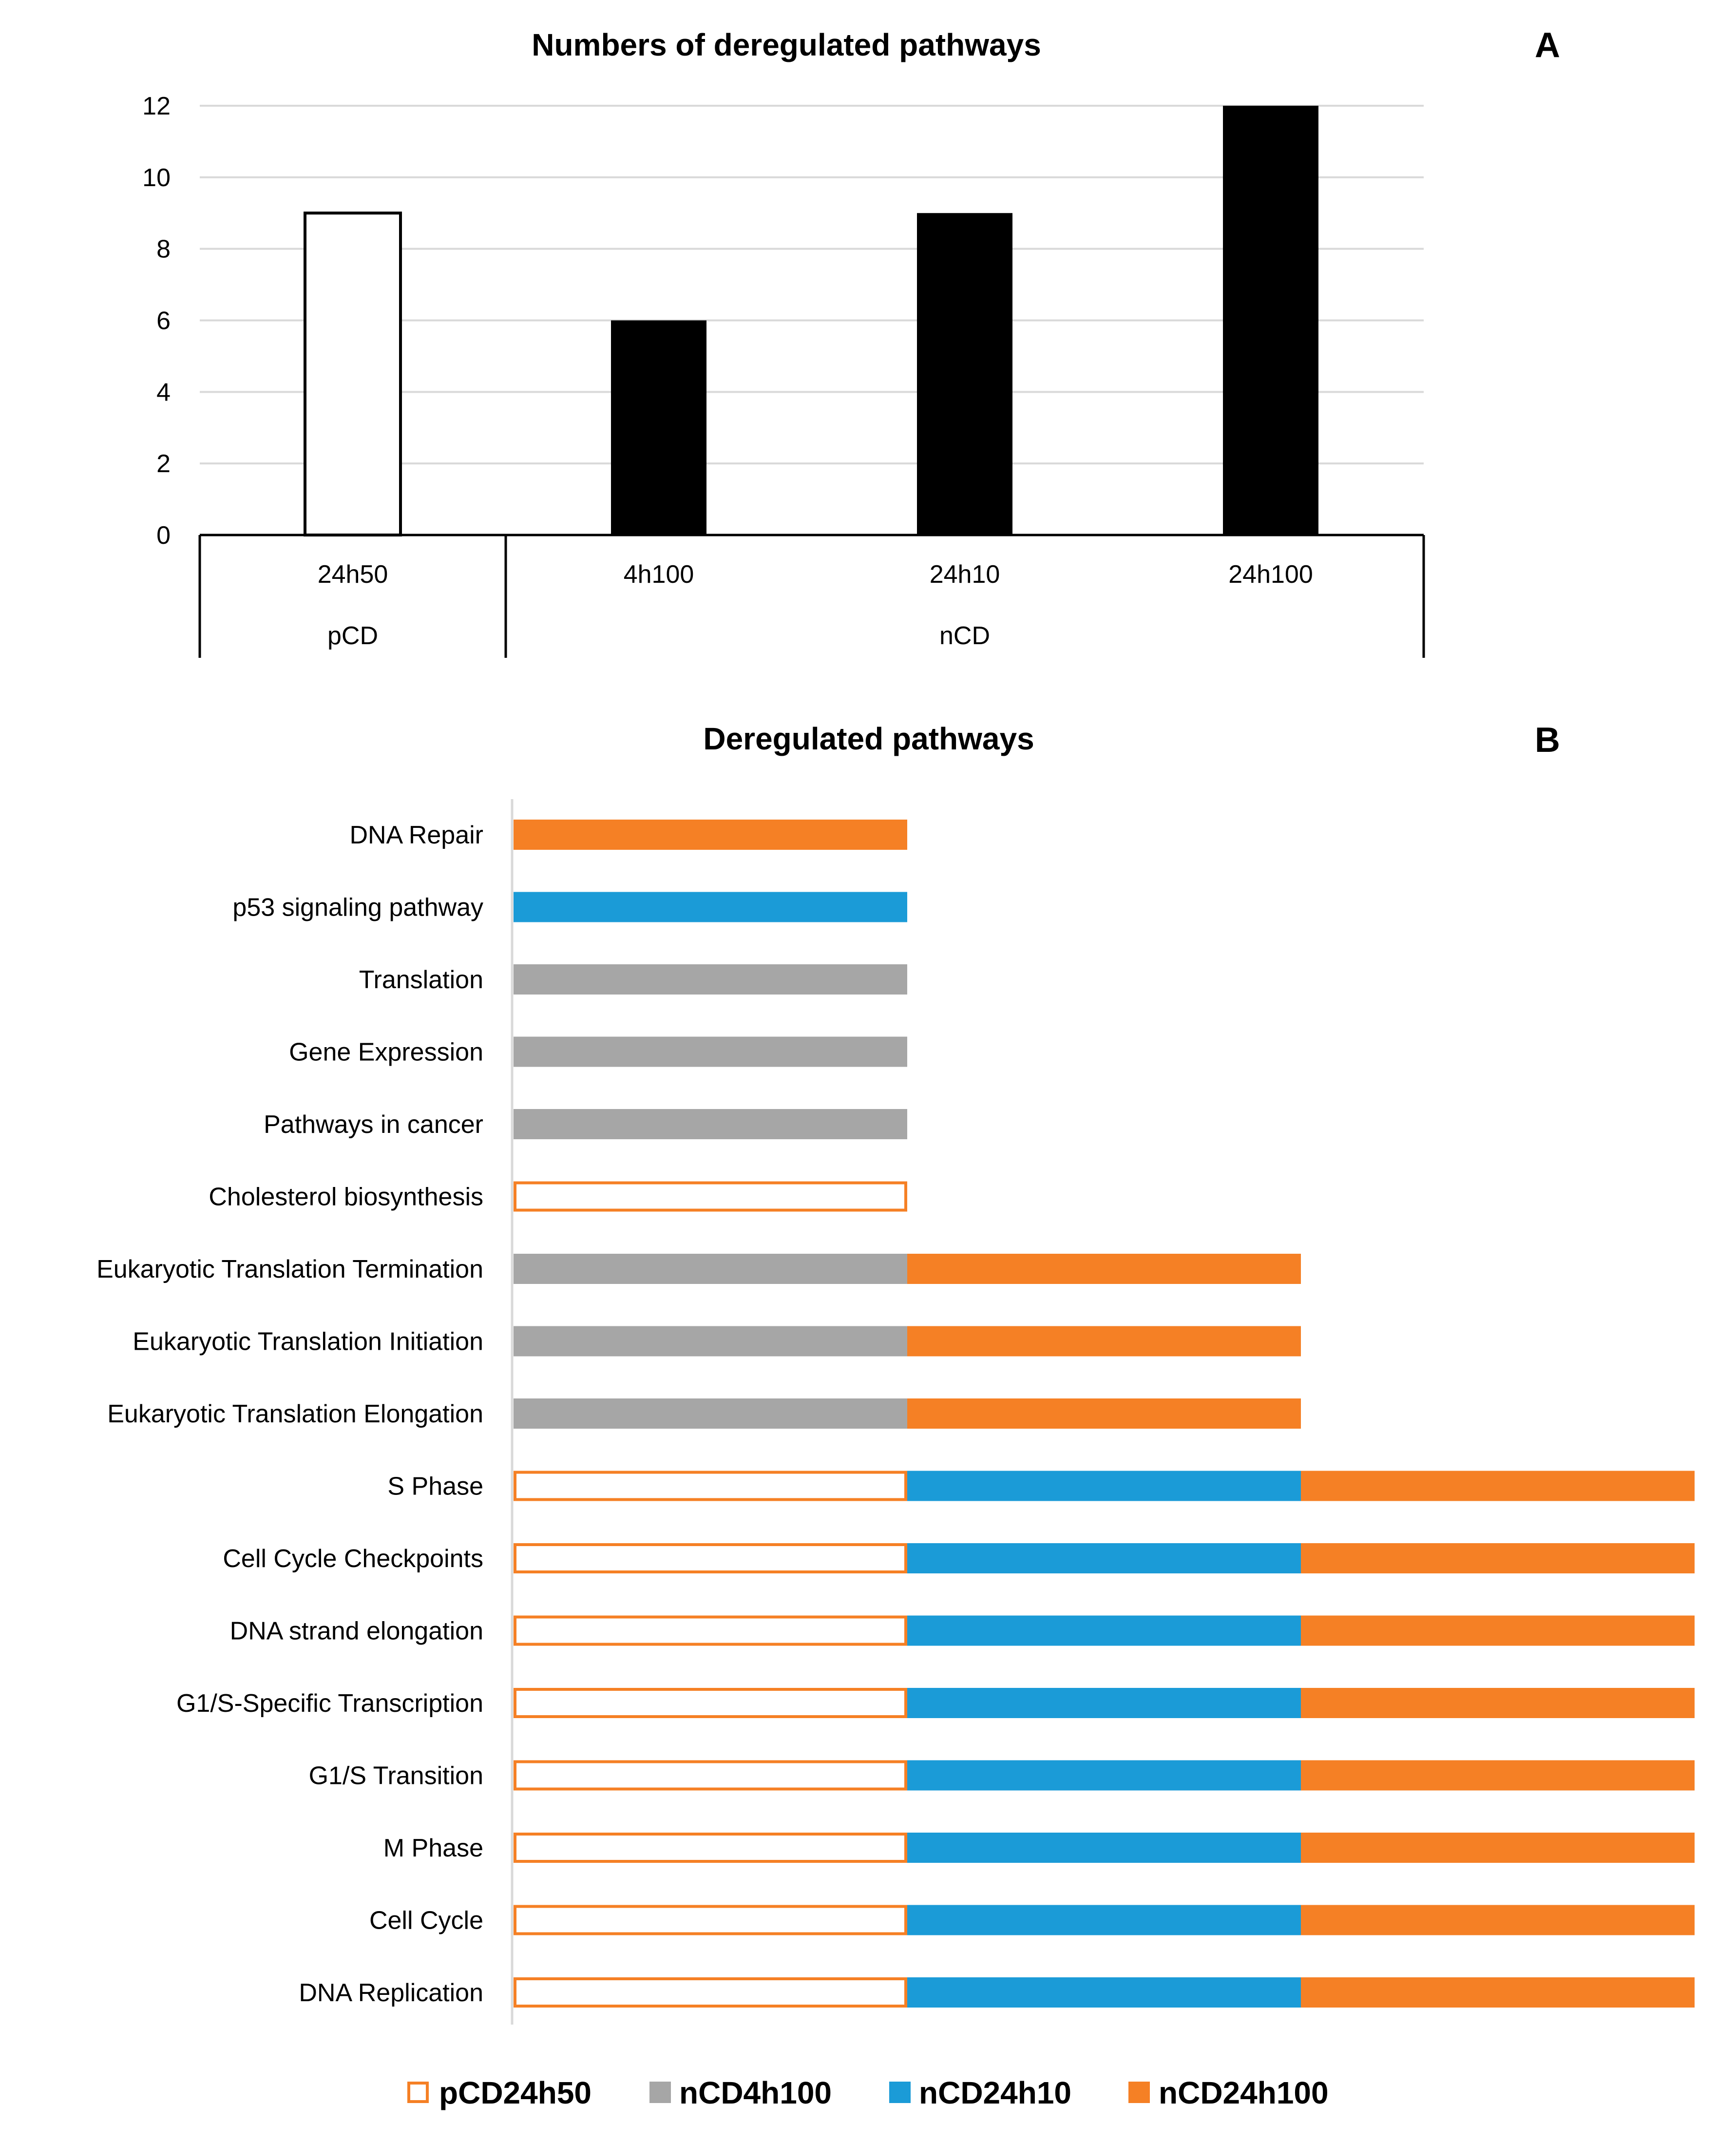 The height and width of the screenshot is (2143, 1736). I want to click on bar-segment-pcd24h50-dna-replication, so click(710, 1992).